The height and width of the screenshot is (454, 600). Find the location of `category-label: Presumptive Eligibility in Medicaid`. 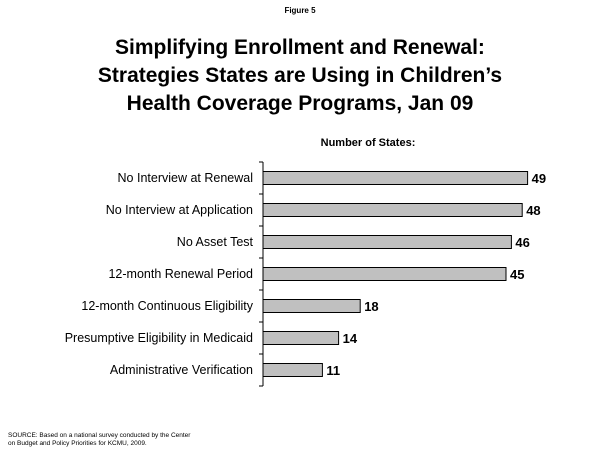

category-label: Presumptive Eligibility in Medicaid is located at coordinates (159, 338).